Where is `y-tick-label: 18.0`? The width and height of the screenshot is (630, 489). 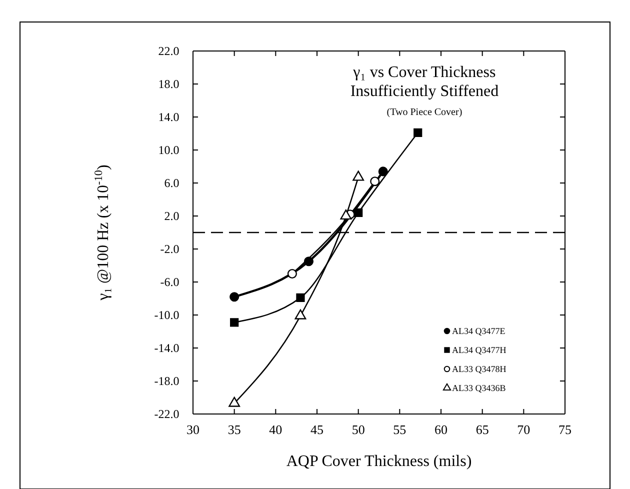
y-tick-label: 18.0 is located at coordinates (169, 83).